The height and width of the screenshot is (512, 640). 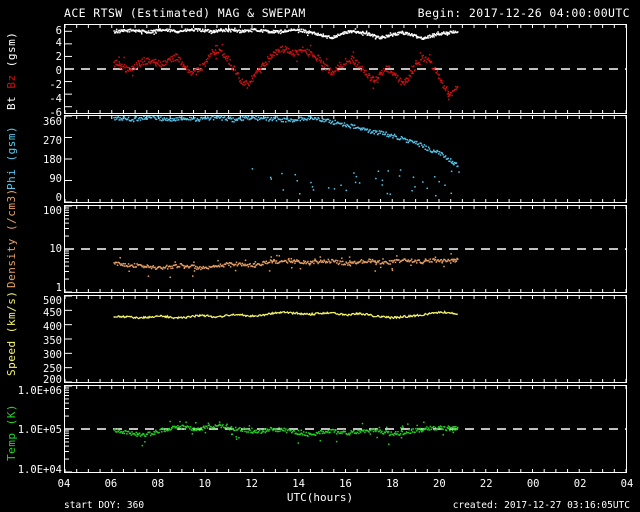 What do you see at coordinates (52, 301) in the screenshot?
I see `ytick: 500` at bounding box center [52, 301].